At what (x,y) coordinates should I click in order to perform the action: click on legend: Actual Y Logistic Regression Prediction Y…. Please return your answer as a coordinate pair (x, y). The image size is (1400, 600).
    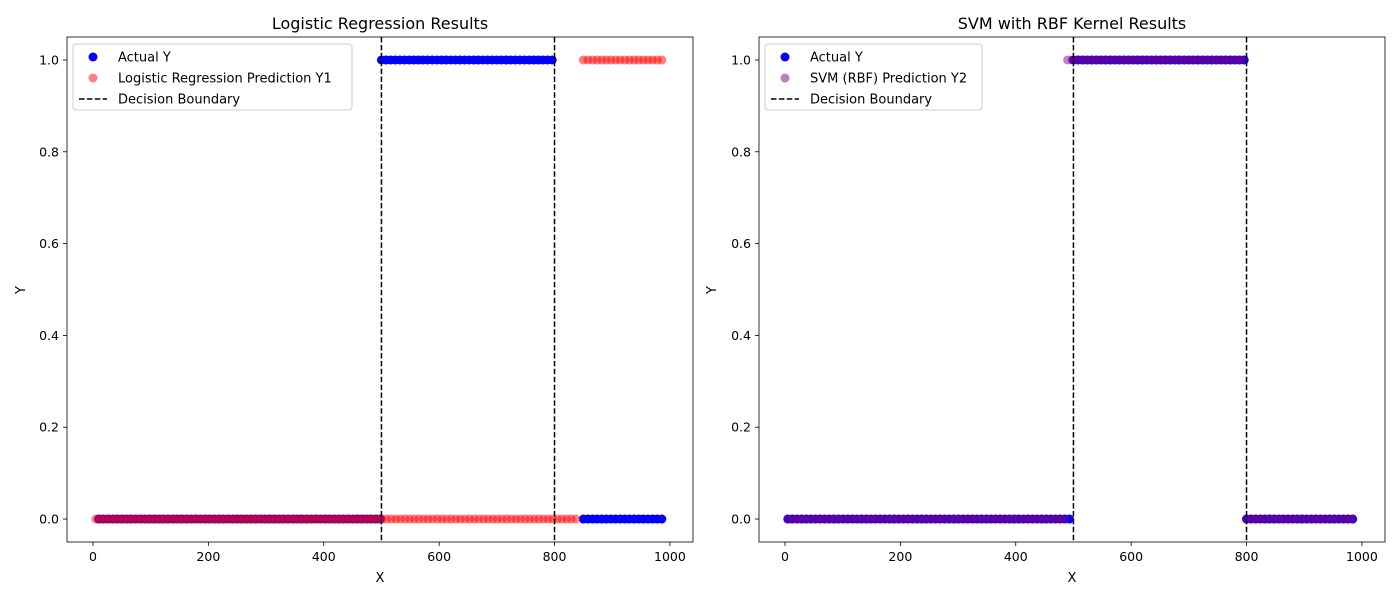
    Looking at the image, I should click on (212, 77).